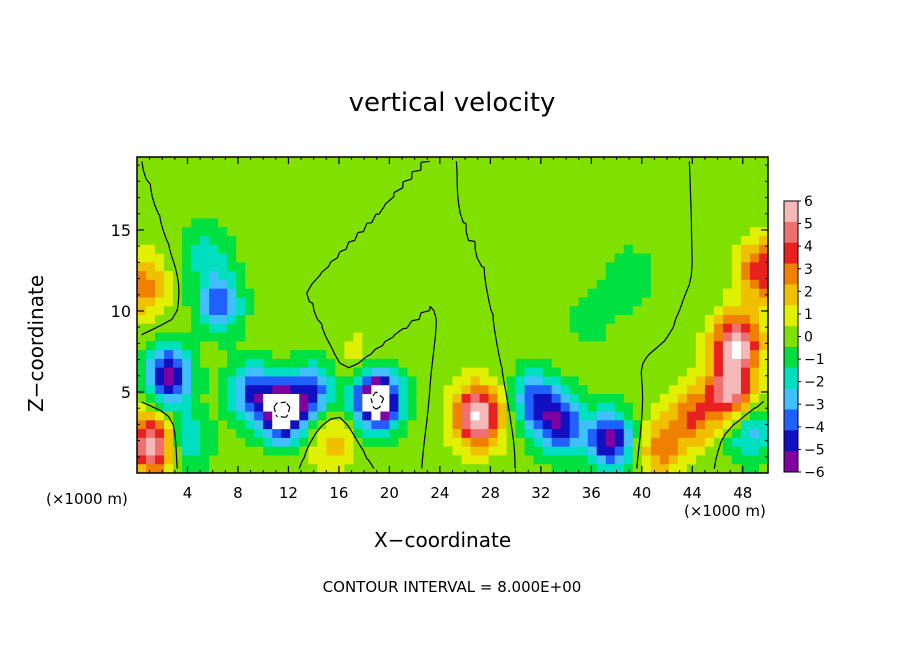  What do you see at coordinates (121, 311) in the screenshot?
I see `y-tick-label: 10` at bounding box center [121, 311].